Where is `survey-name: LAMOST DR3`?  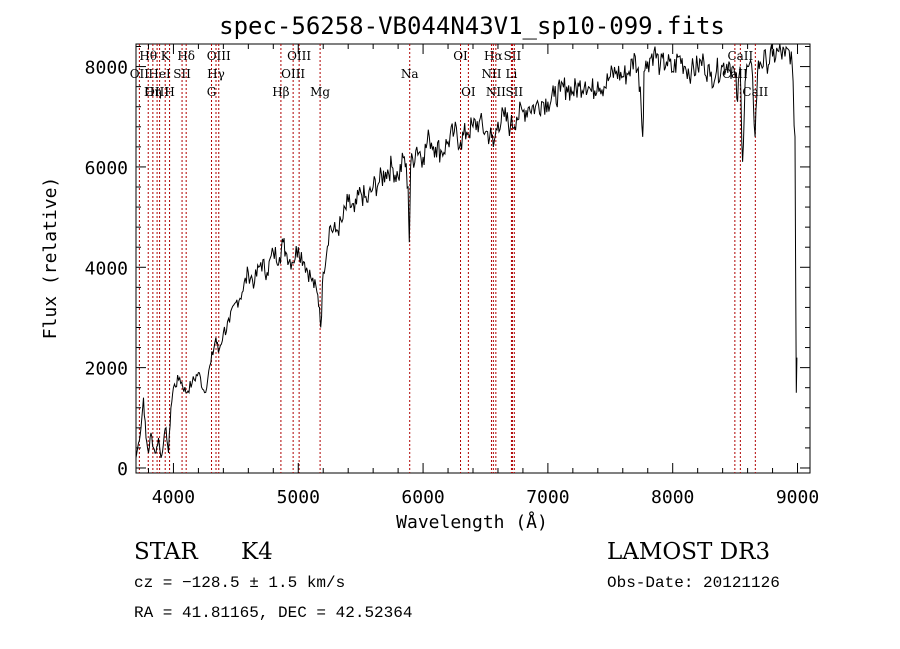
survey-name: LAMOST DR3 is located at coordinates (689, 552).